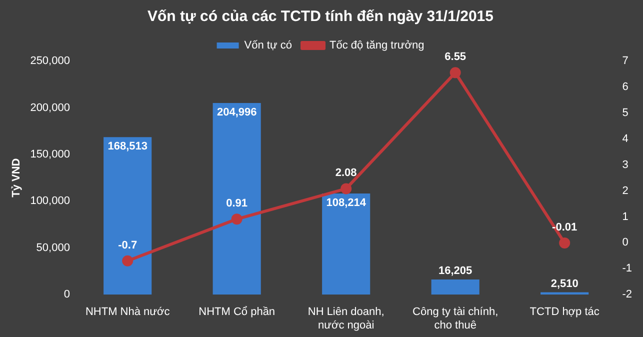 Image resolution: width=643 pixels, height=337 pixels. Describe the element at coordinates (377, 46) in the screenshot. I see `legend-label: Tốc độ tăng trưởng` at that location.